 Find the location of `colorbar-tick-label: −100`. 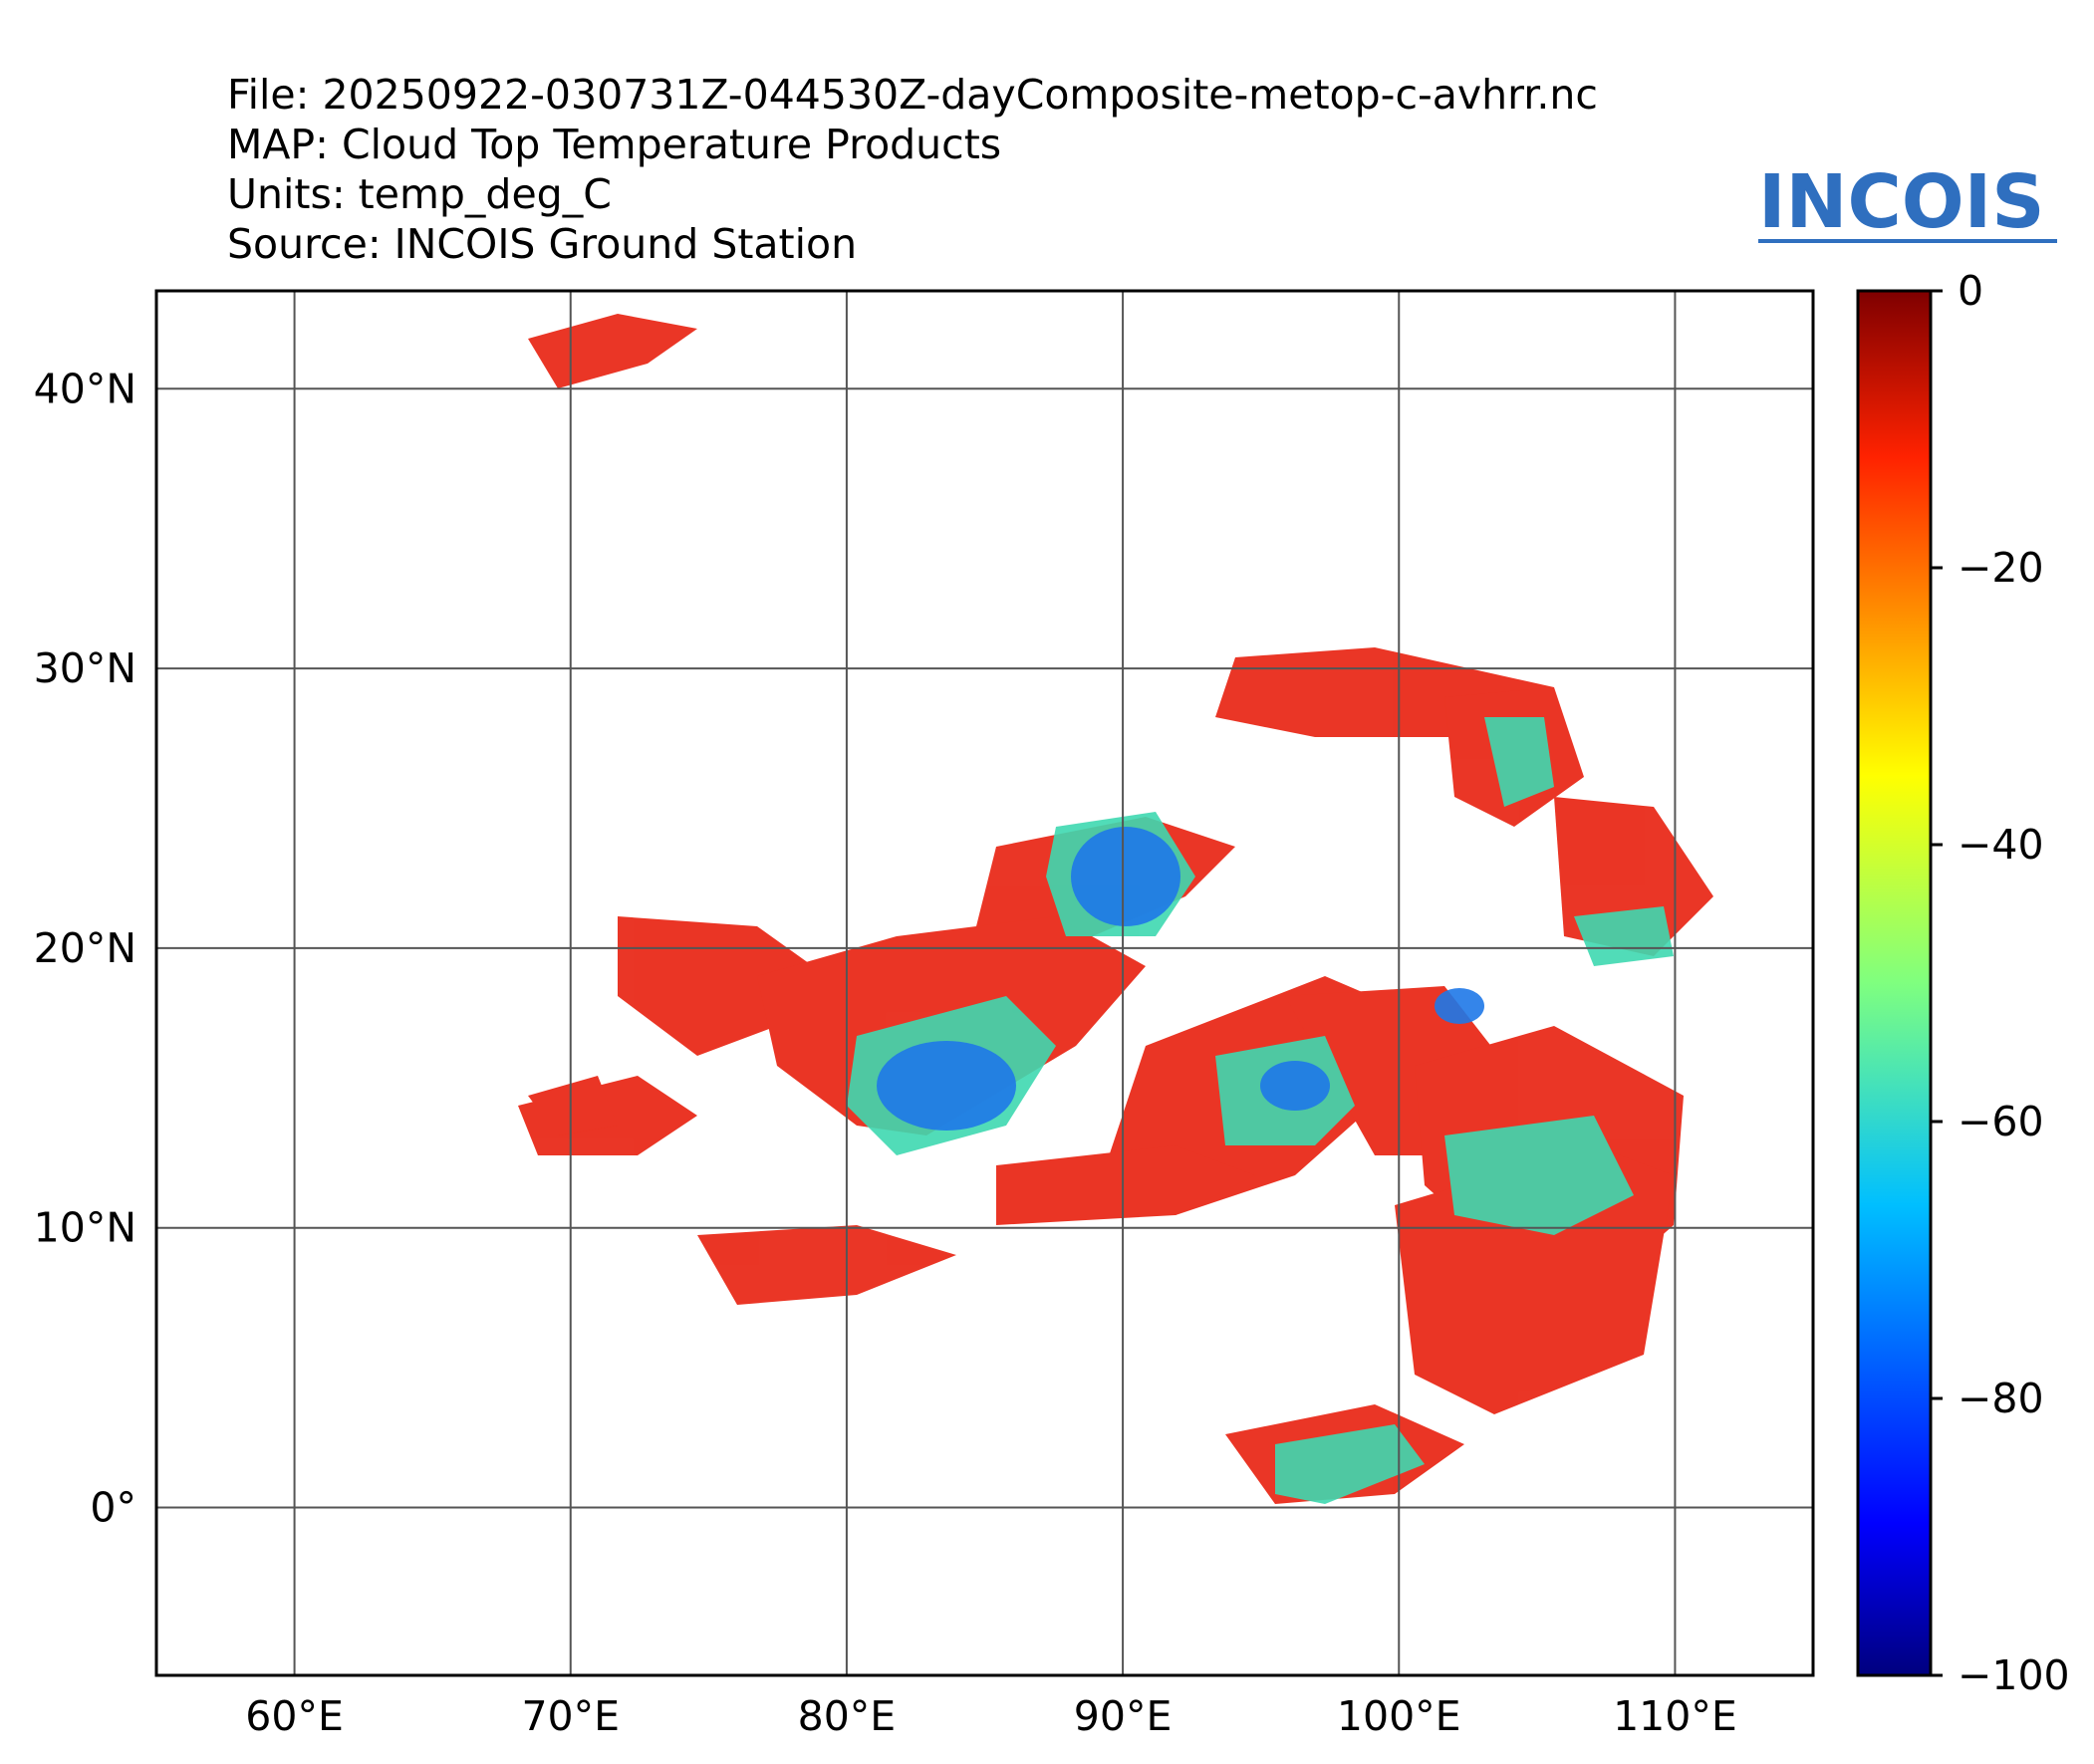

colorbar-tick-label: −100 is located at coordinates (2014, 1675).